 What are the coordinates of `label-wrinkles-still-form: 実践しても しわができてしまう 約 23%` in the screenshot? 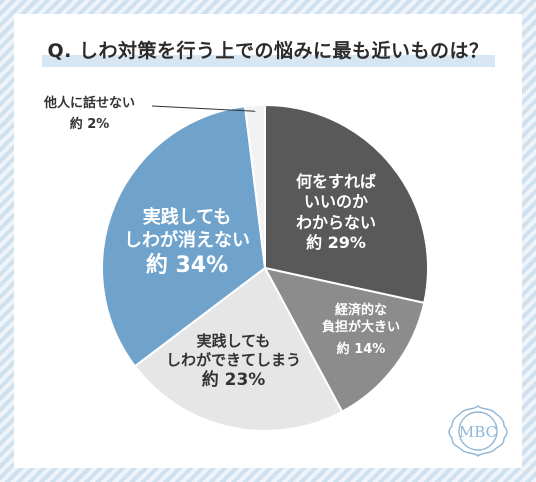 It's located at (233, 362).